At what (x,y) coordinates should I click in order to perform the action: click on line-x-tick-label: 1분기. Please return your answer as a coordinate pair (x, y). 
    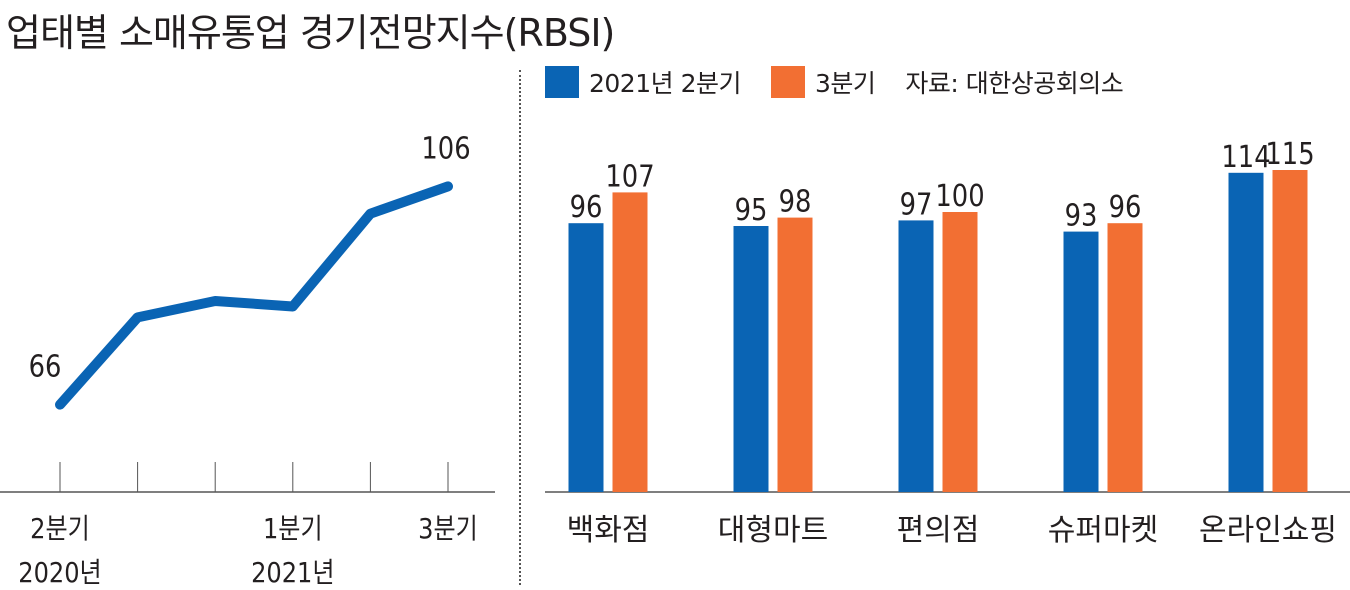
    Looking at the image, I should click on (293, 529).